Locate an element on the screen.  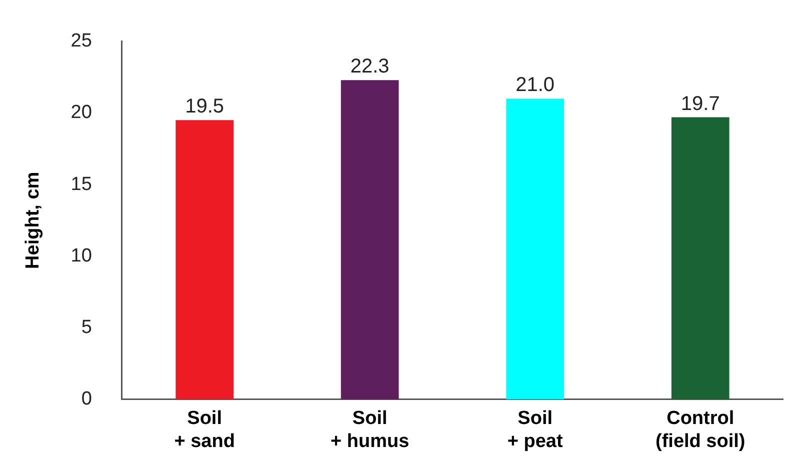
data-label: 19.7 is located at coordinates (700, 103).